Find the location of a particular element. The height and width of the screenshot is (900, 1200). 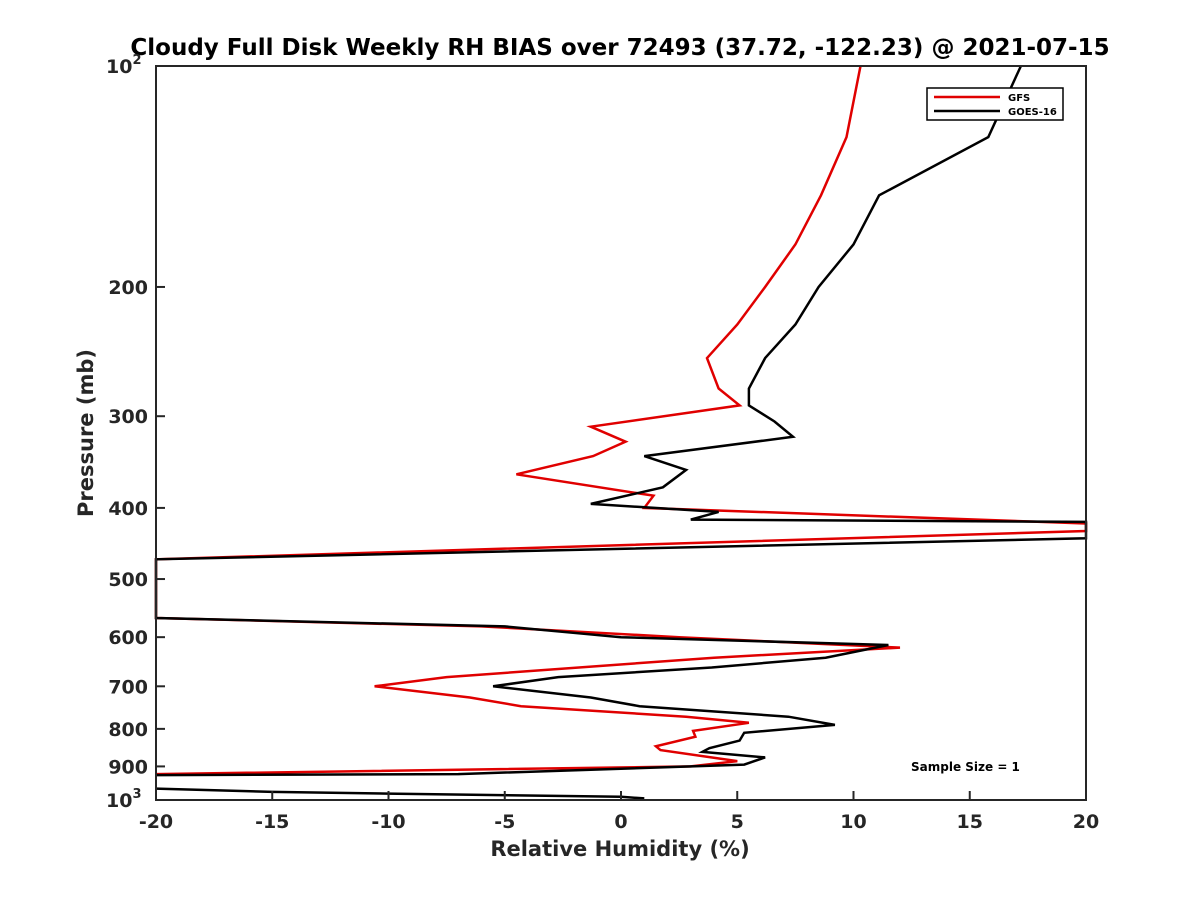

y-tick-label: 600 is located at coordinates (128, 638).